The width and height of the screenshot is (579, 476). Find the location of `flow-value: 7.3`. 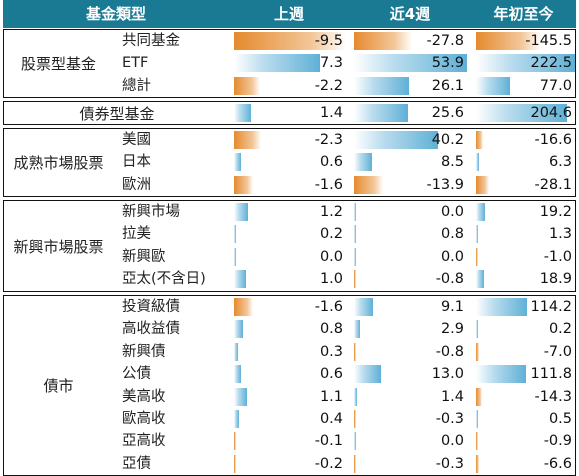

flow-value: 7.3 is located at coordinates (331, 63).